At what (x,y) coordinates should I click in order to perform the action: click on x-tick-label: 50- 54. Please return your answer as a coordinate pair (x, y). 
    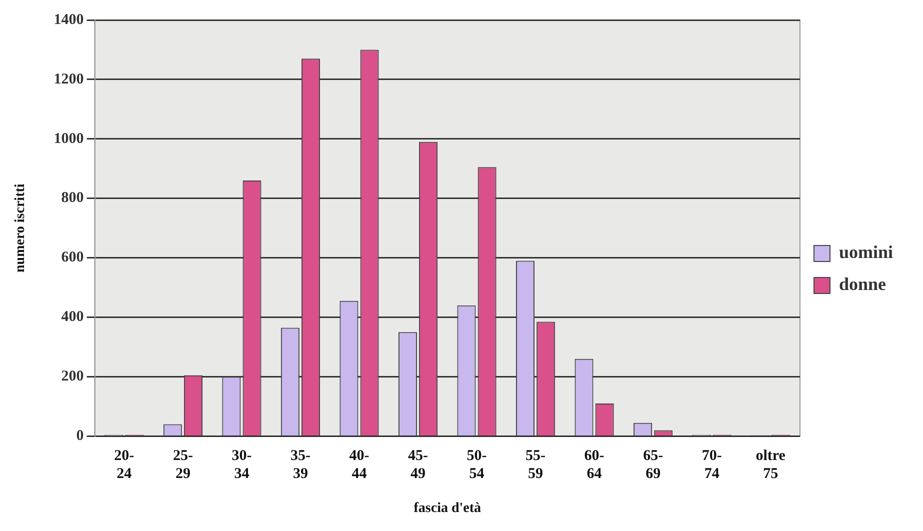
    Looking at the image, I should click on (476, 465).